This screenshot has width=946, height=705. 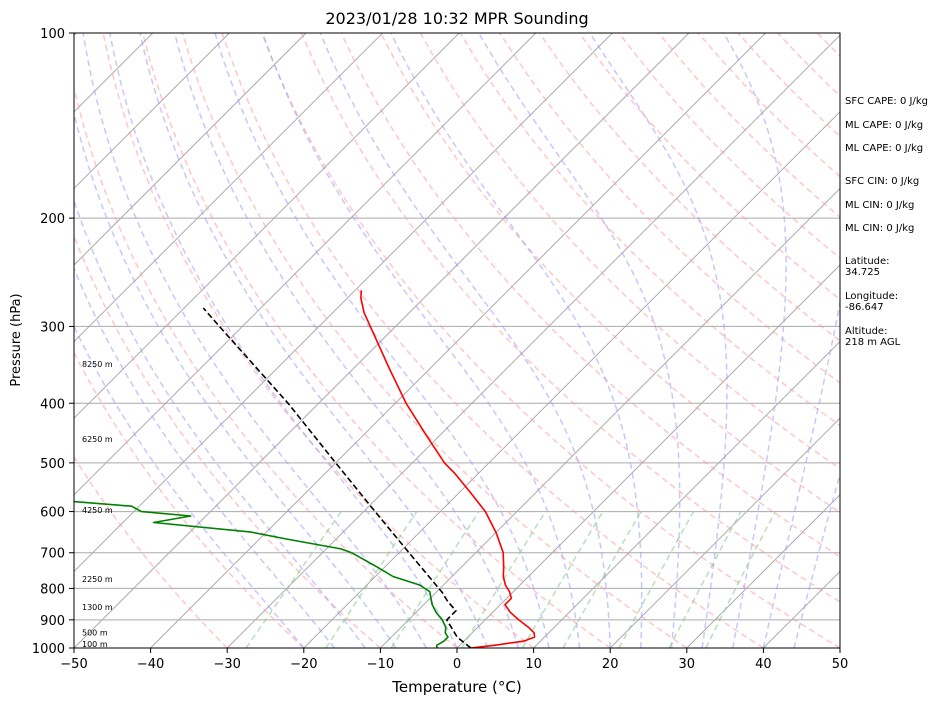 I want to click on y-tick-label: 700, so click(x=52, y=554).